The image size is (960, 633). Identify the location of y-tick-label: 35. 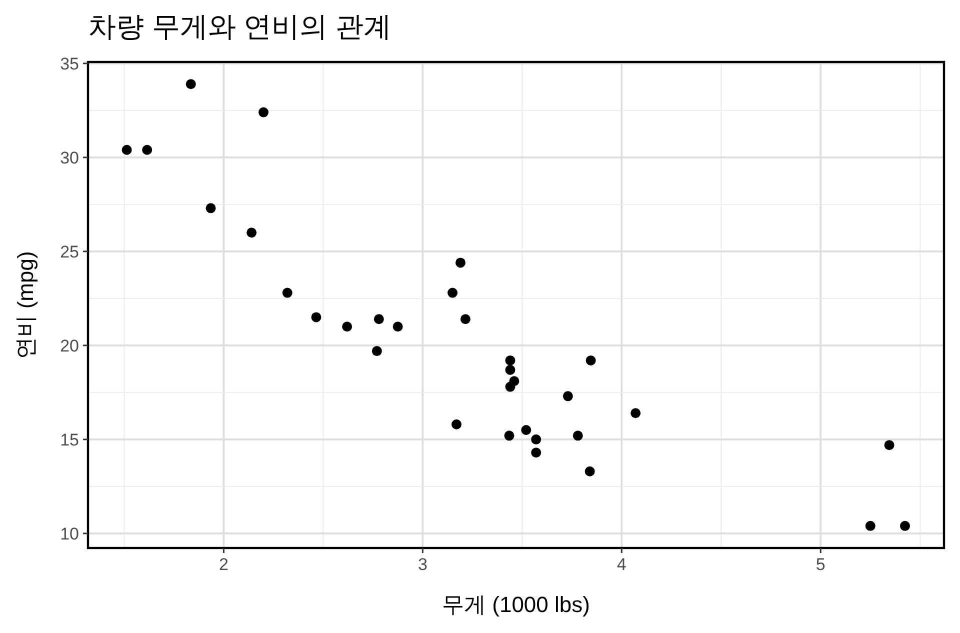
(69, 64).